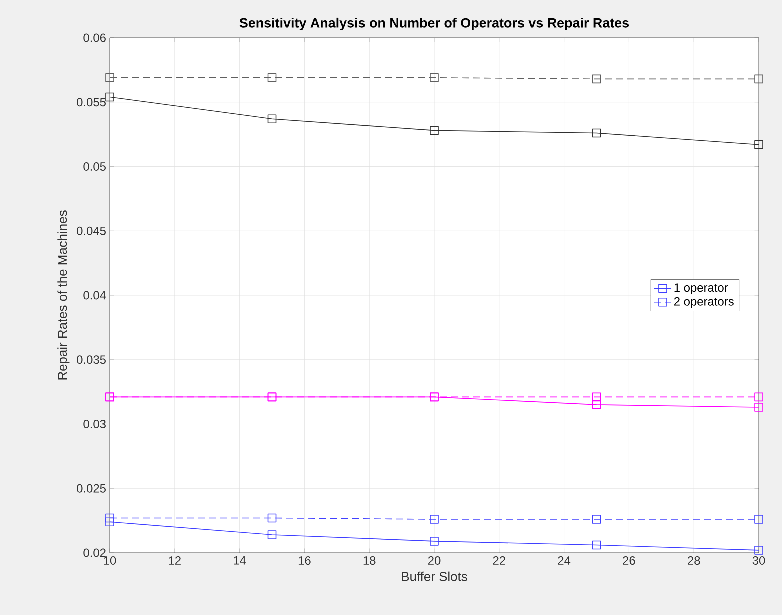  I want to click on y-tick-label: 0.02, so click(95, 553).